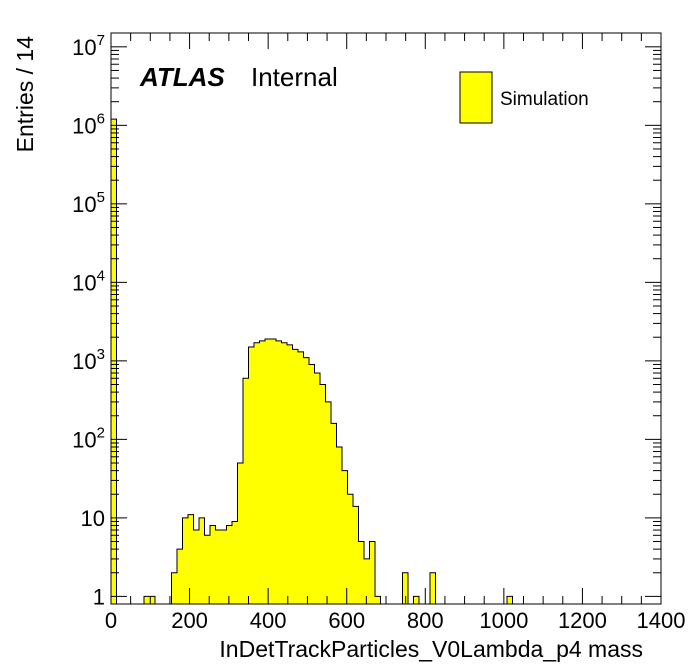 The width and height of the screenshot is (696, 672). Describe the element at coordinates (93, 518) in the screenshot. I see `y-tick-label: 10` at that location.